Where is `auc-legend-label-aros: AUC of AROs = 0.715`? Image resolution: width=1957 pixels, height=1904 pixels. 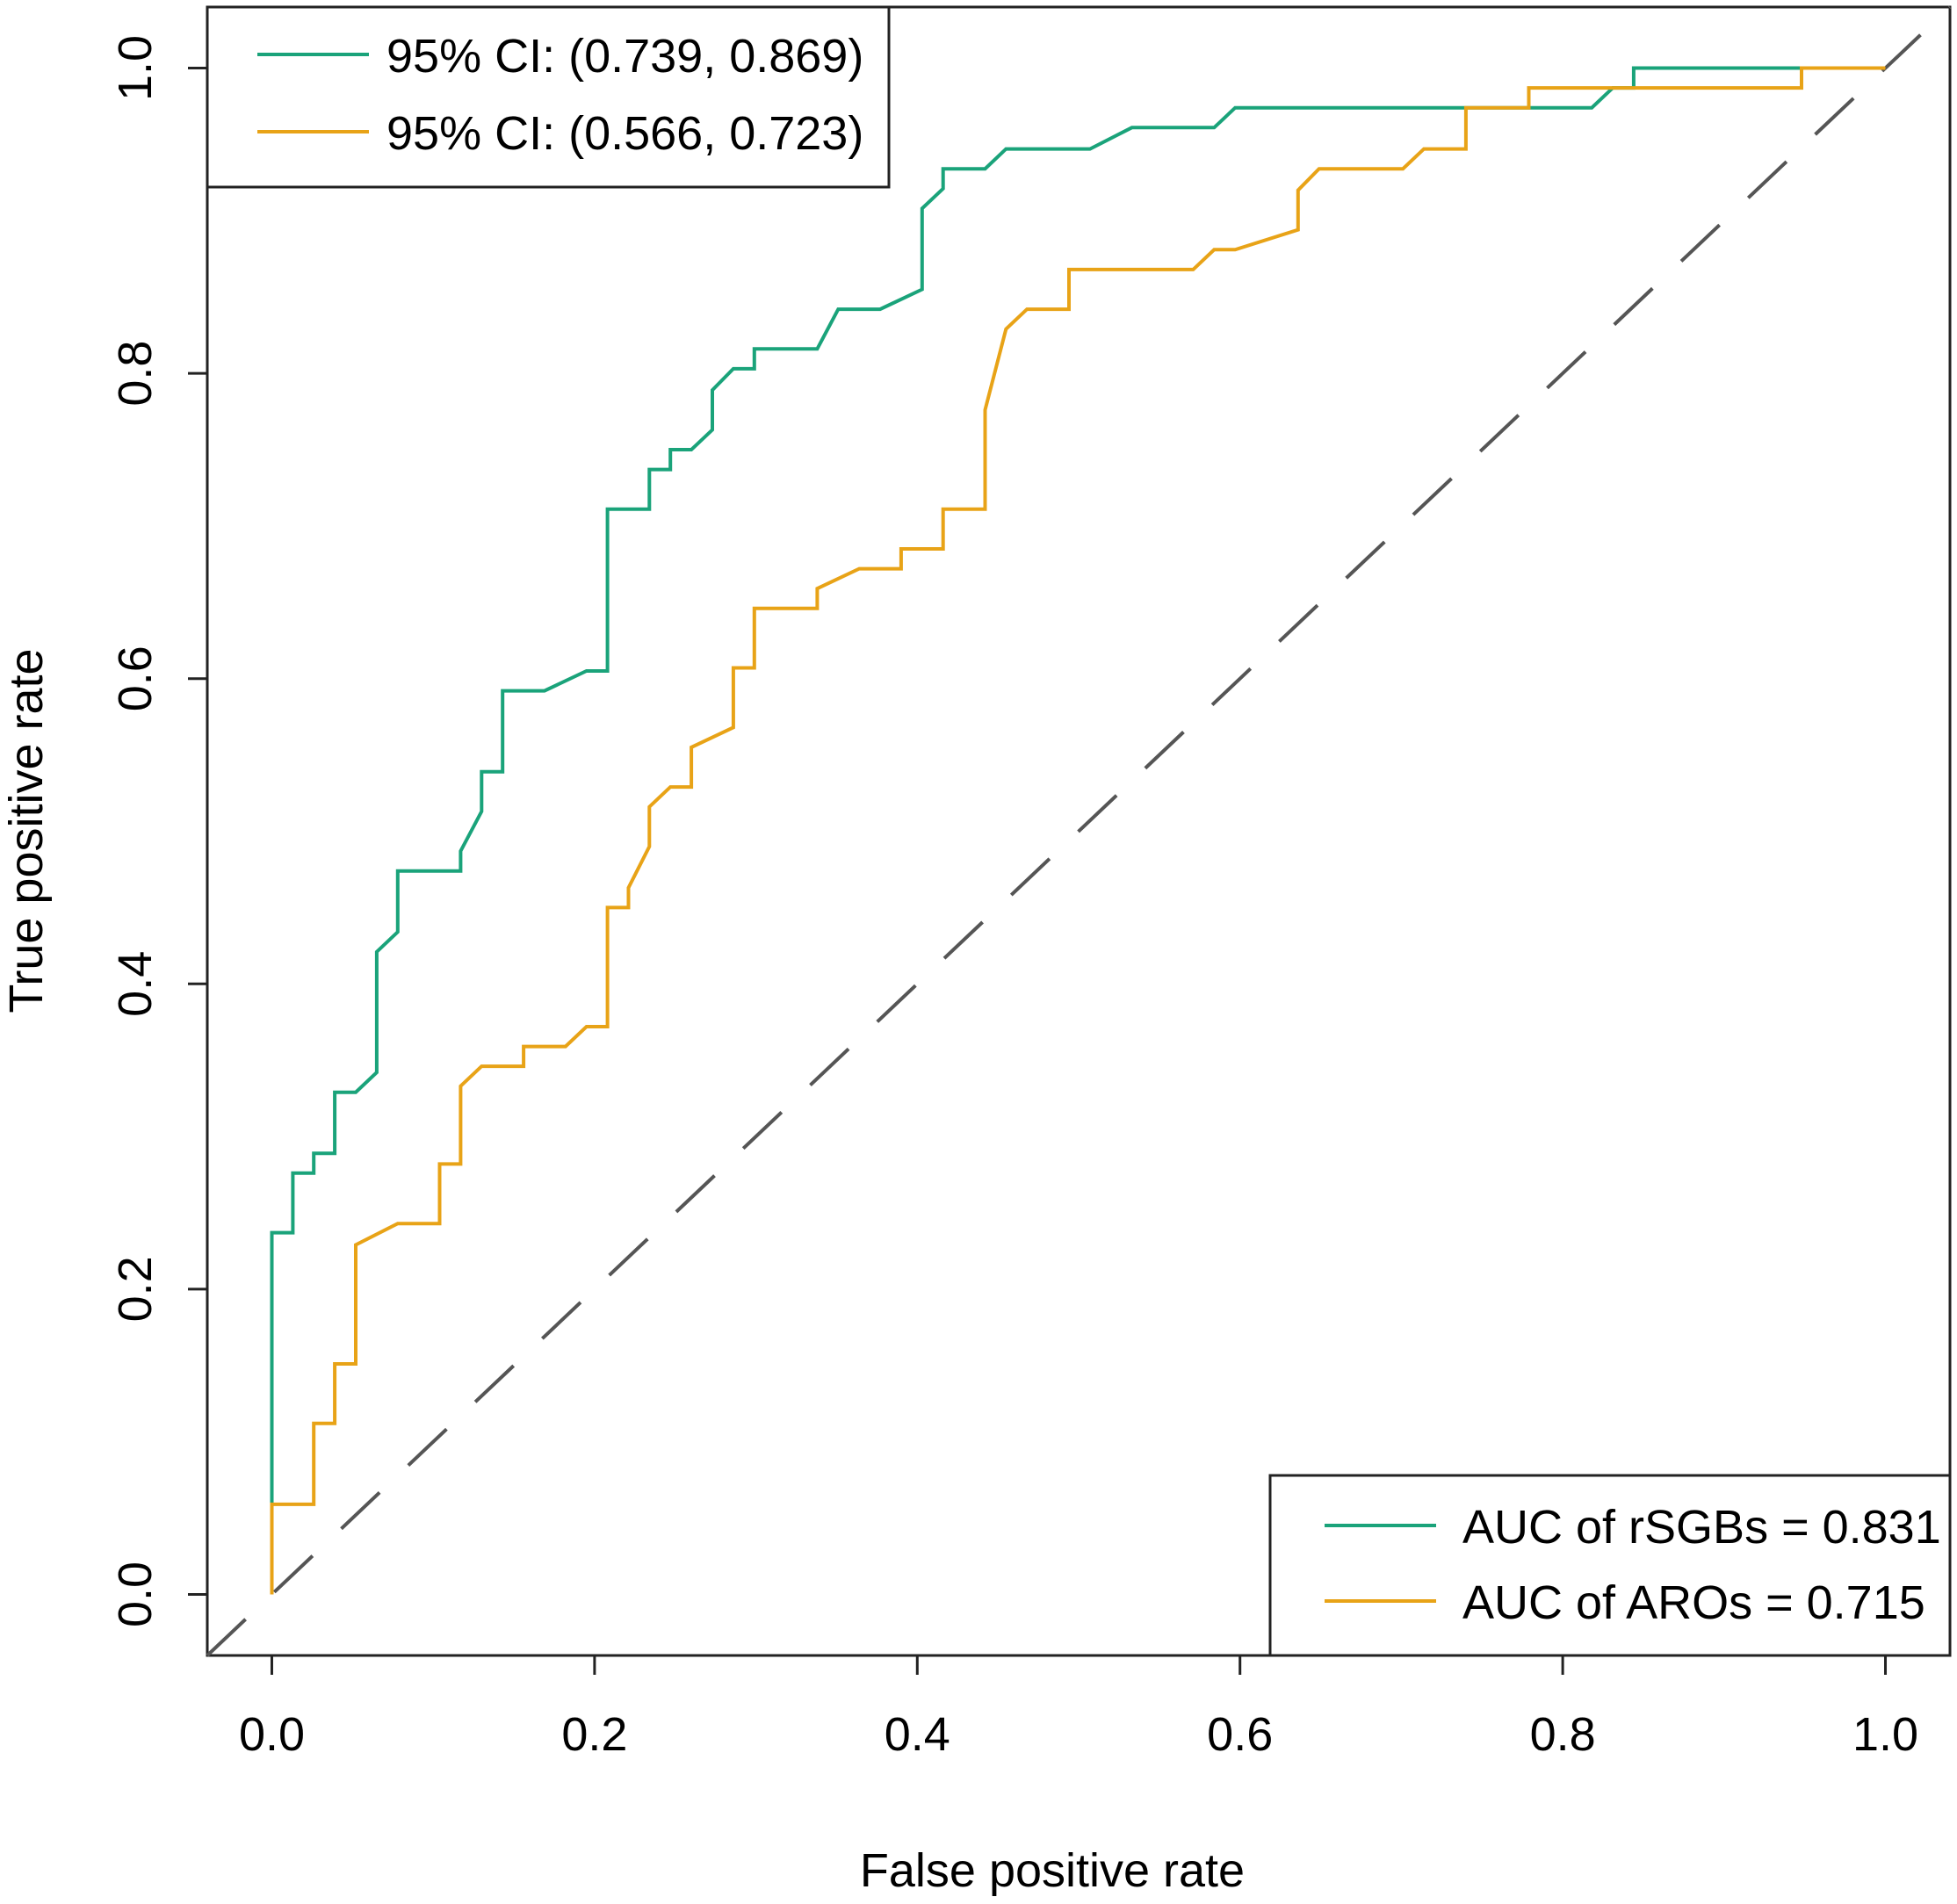
auc-legend-label-aros: AUC of AROs = 0.715 is located at coordinates (1694, 1602).